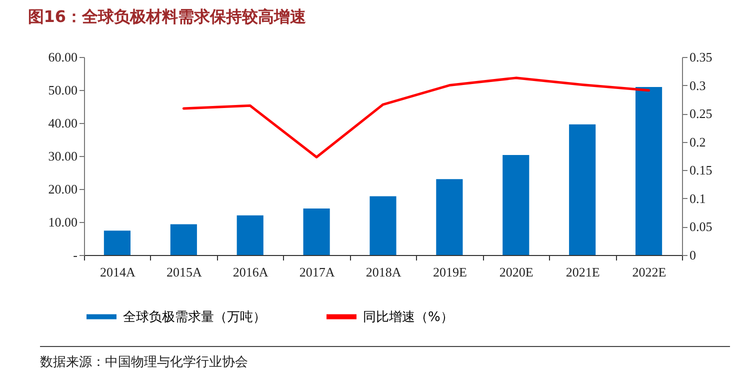 This screenshot has height=382, width=750. I want to click on x-tick-label: 2021E, so click(583, 272).